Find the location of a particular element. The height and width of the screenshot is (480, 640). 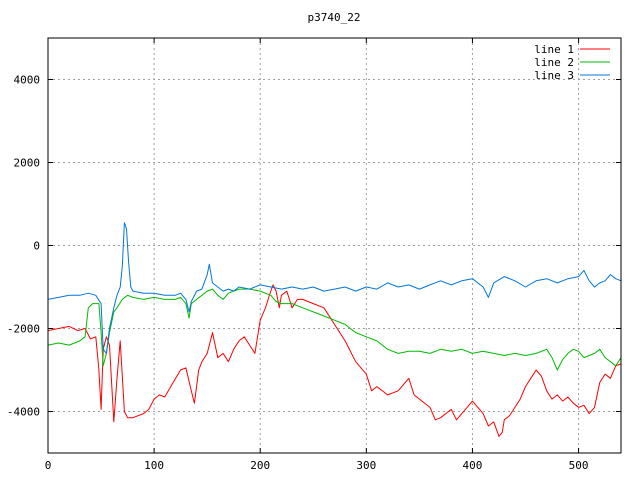

y-tick-label: -2000 is located at coordinates (23, 329).